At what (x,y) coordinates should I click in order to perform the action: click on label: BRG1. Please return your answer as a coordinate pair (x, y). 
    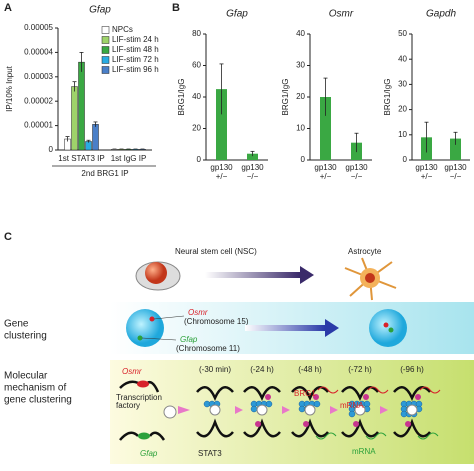
    Looking at the image, I should click on (305, 393).